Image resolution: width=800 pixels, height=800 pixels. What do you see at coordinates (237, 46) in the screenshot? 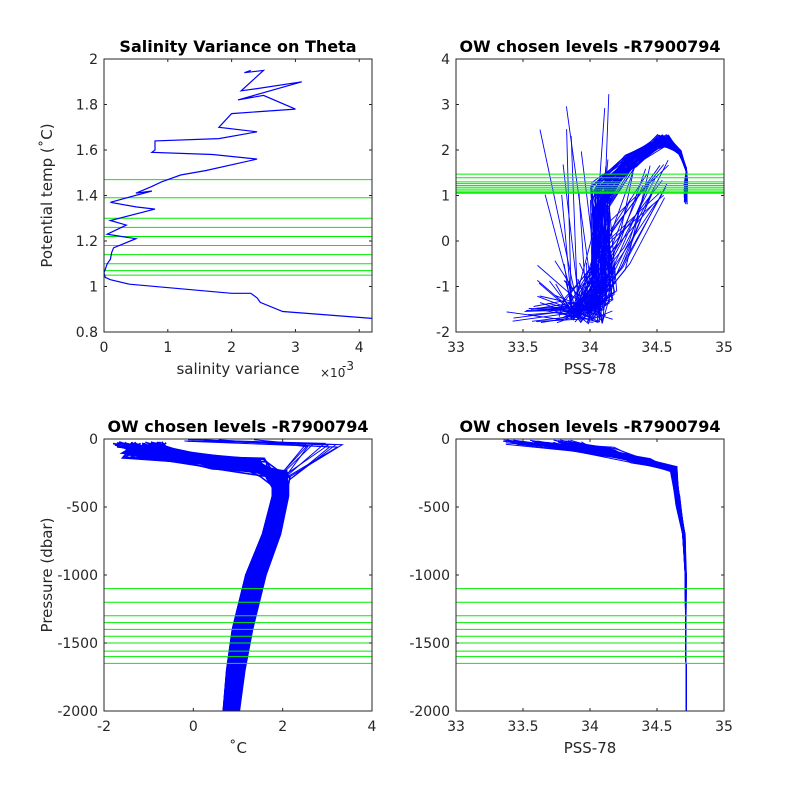
I see `chart-title: Salinity Variance on Theta` at bounding box center [237, 46].